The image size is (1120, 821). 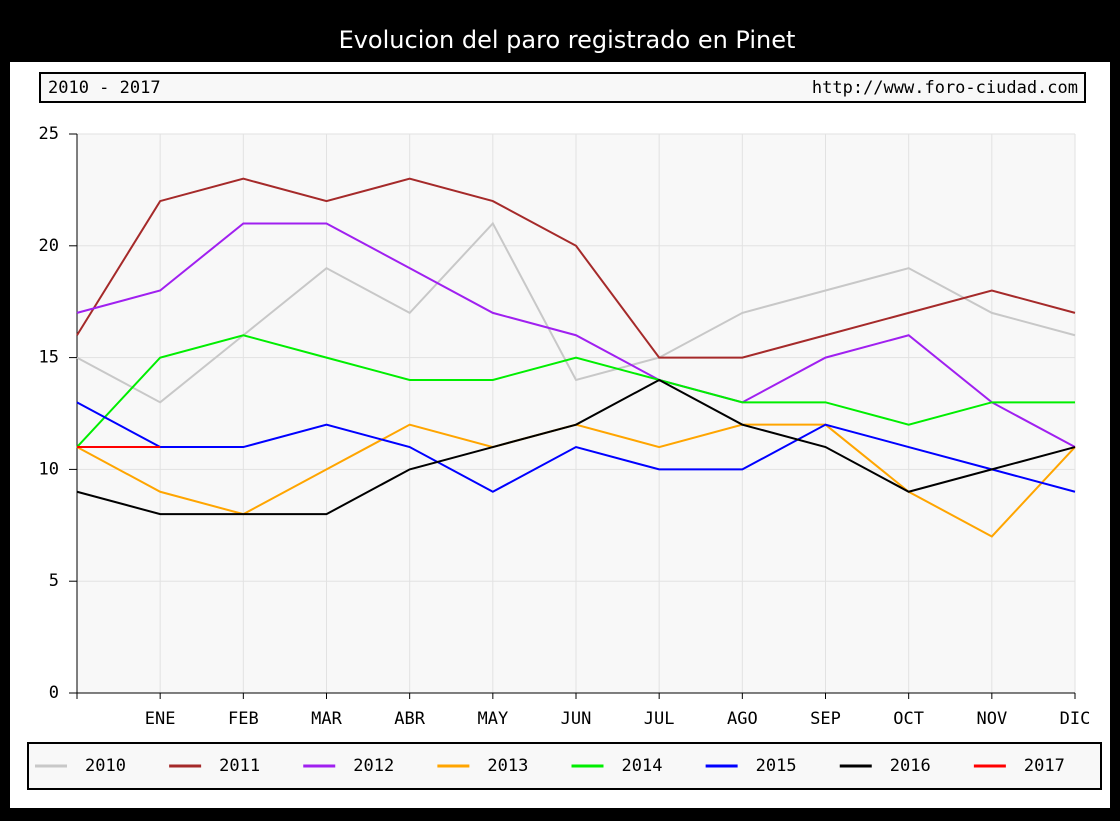 What do you see at coordinates (776, 766) in the screenshot?
I see `legend-label: 2015` at bounding box center [776, 766].